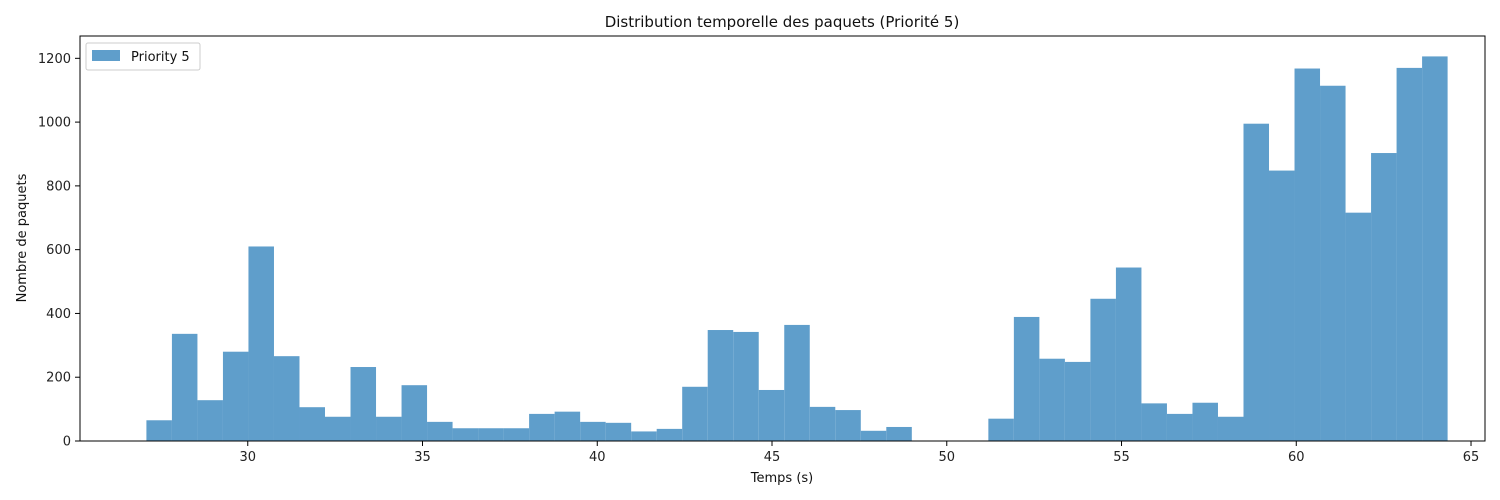 The height and width of the screenshot is (500, 1500). I want to click on x-axis: 30 35 40 45 50 55 60 65, so click(859, 453).